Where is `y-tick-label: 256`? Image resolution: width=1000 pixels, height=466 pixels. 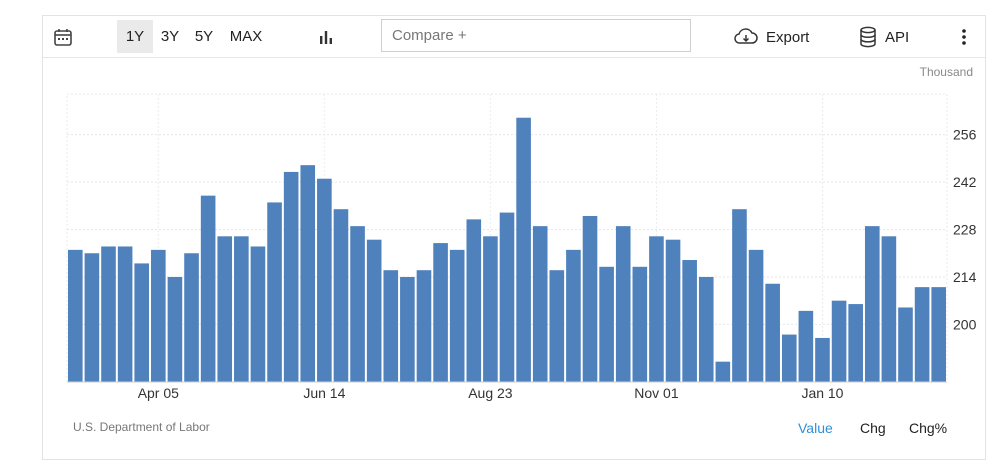 y-tick-label: 256 is located at coordinates (965, 135).